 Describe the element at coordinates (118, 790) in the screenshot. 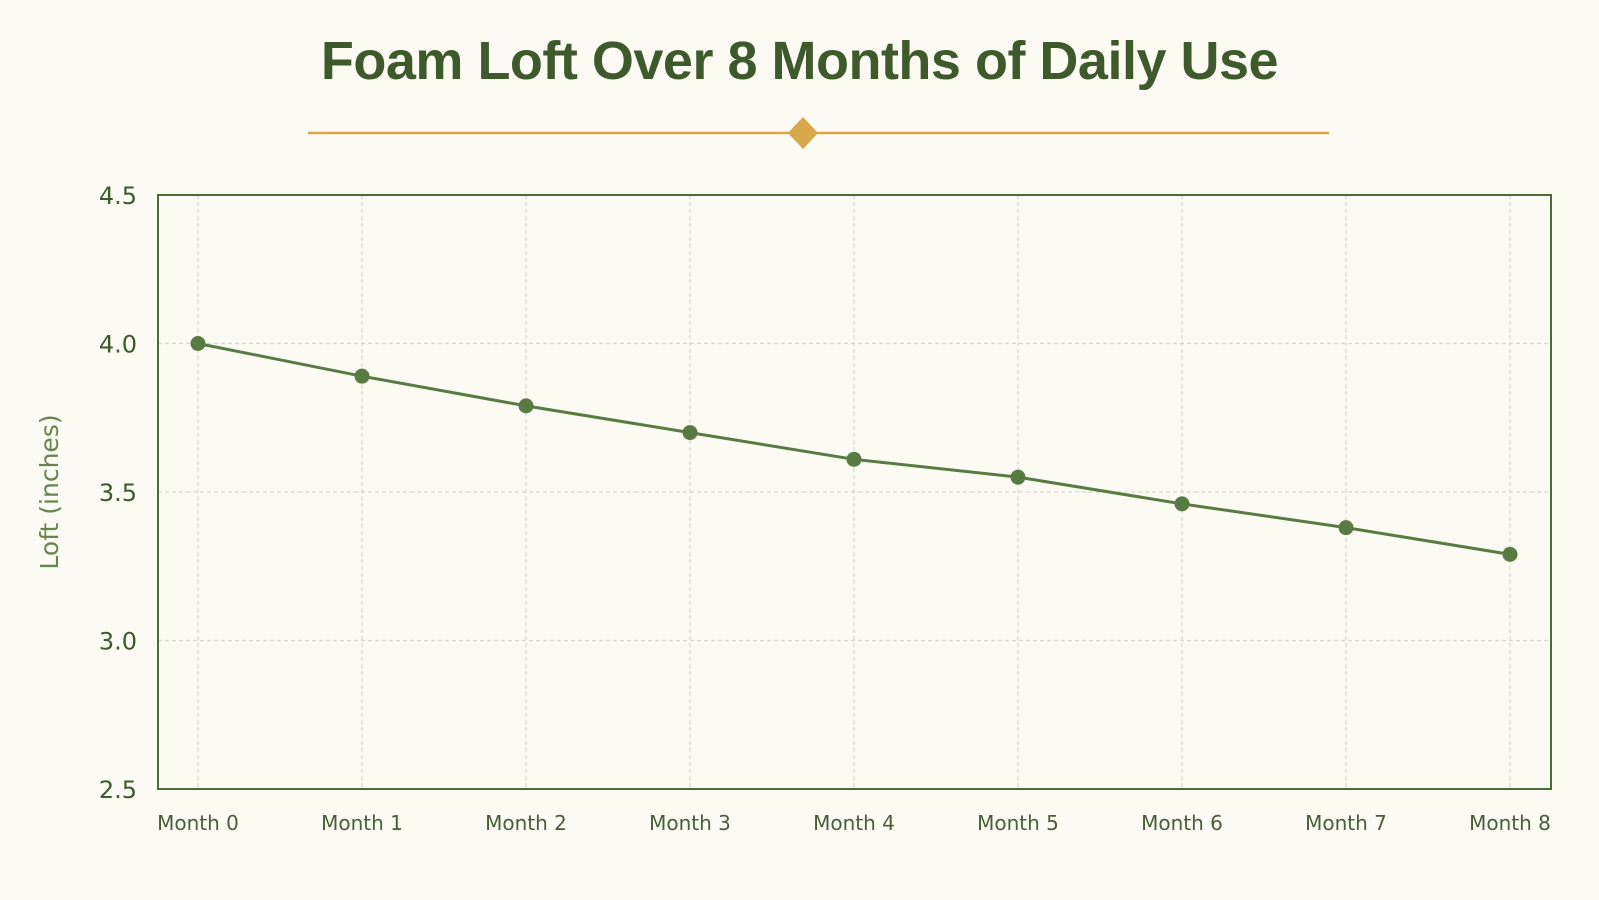

I see `y-tick-label: 2.5` at that location.